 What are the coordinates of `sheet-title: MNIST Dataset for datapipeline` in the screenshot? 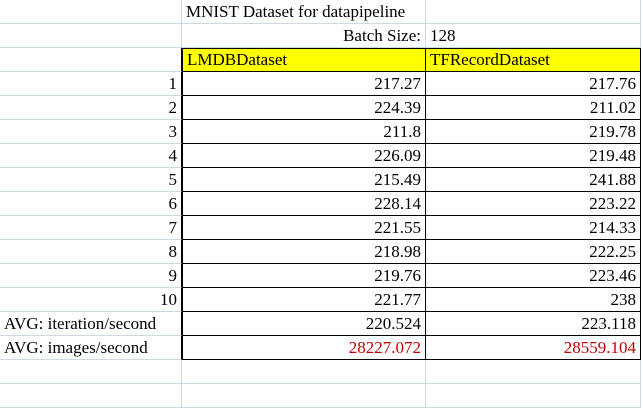 It's located at (304, 12).